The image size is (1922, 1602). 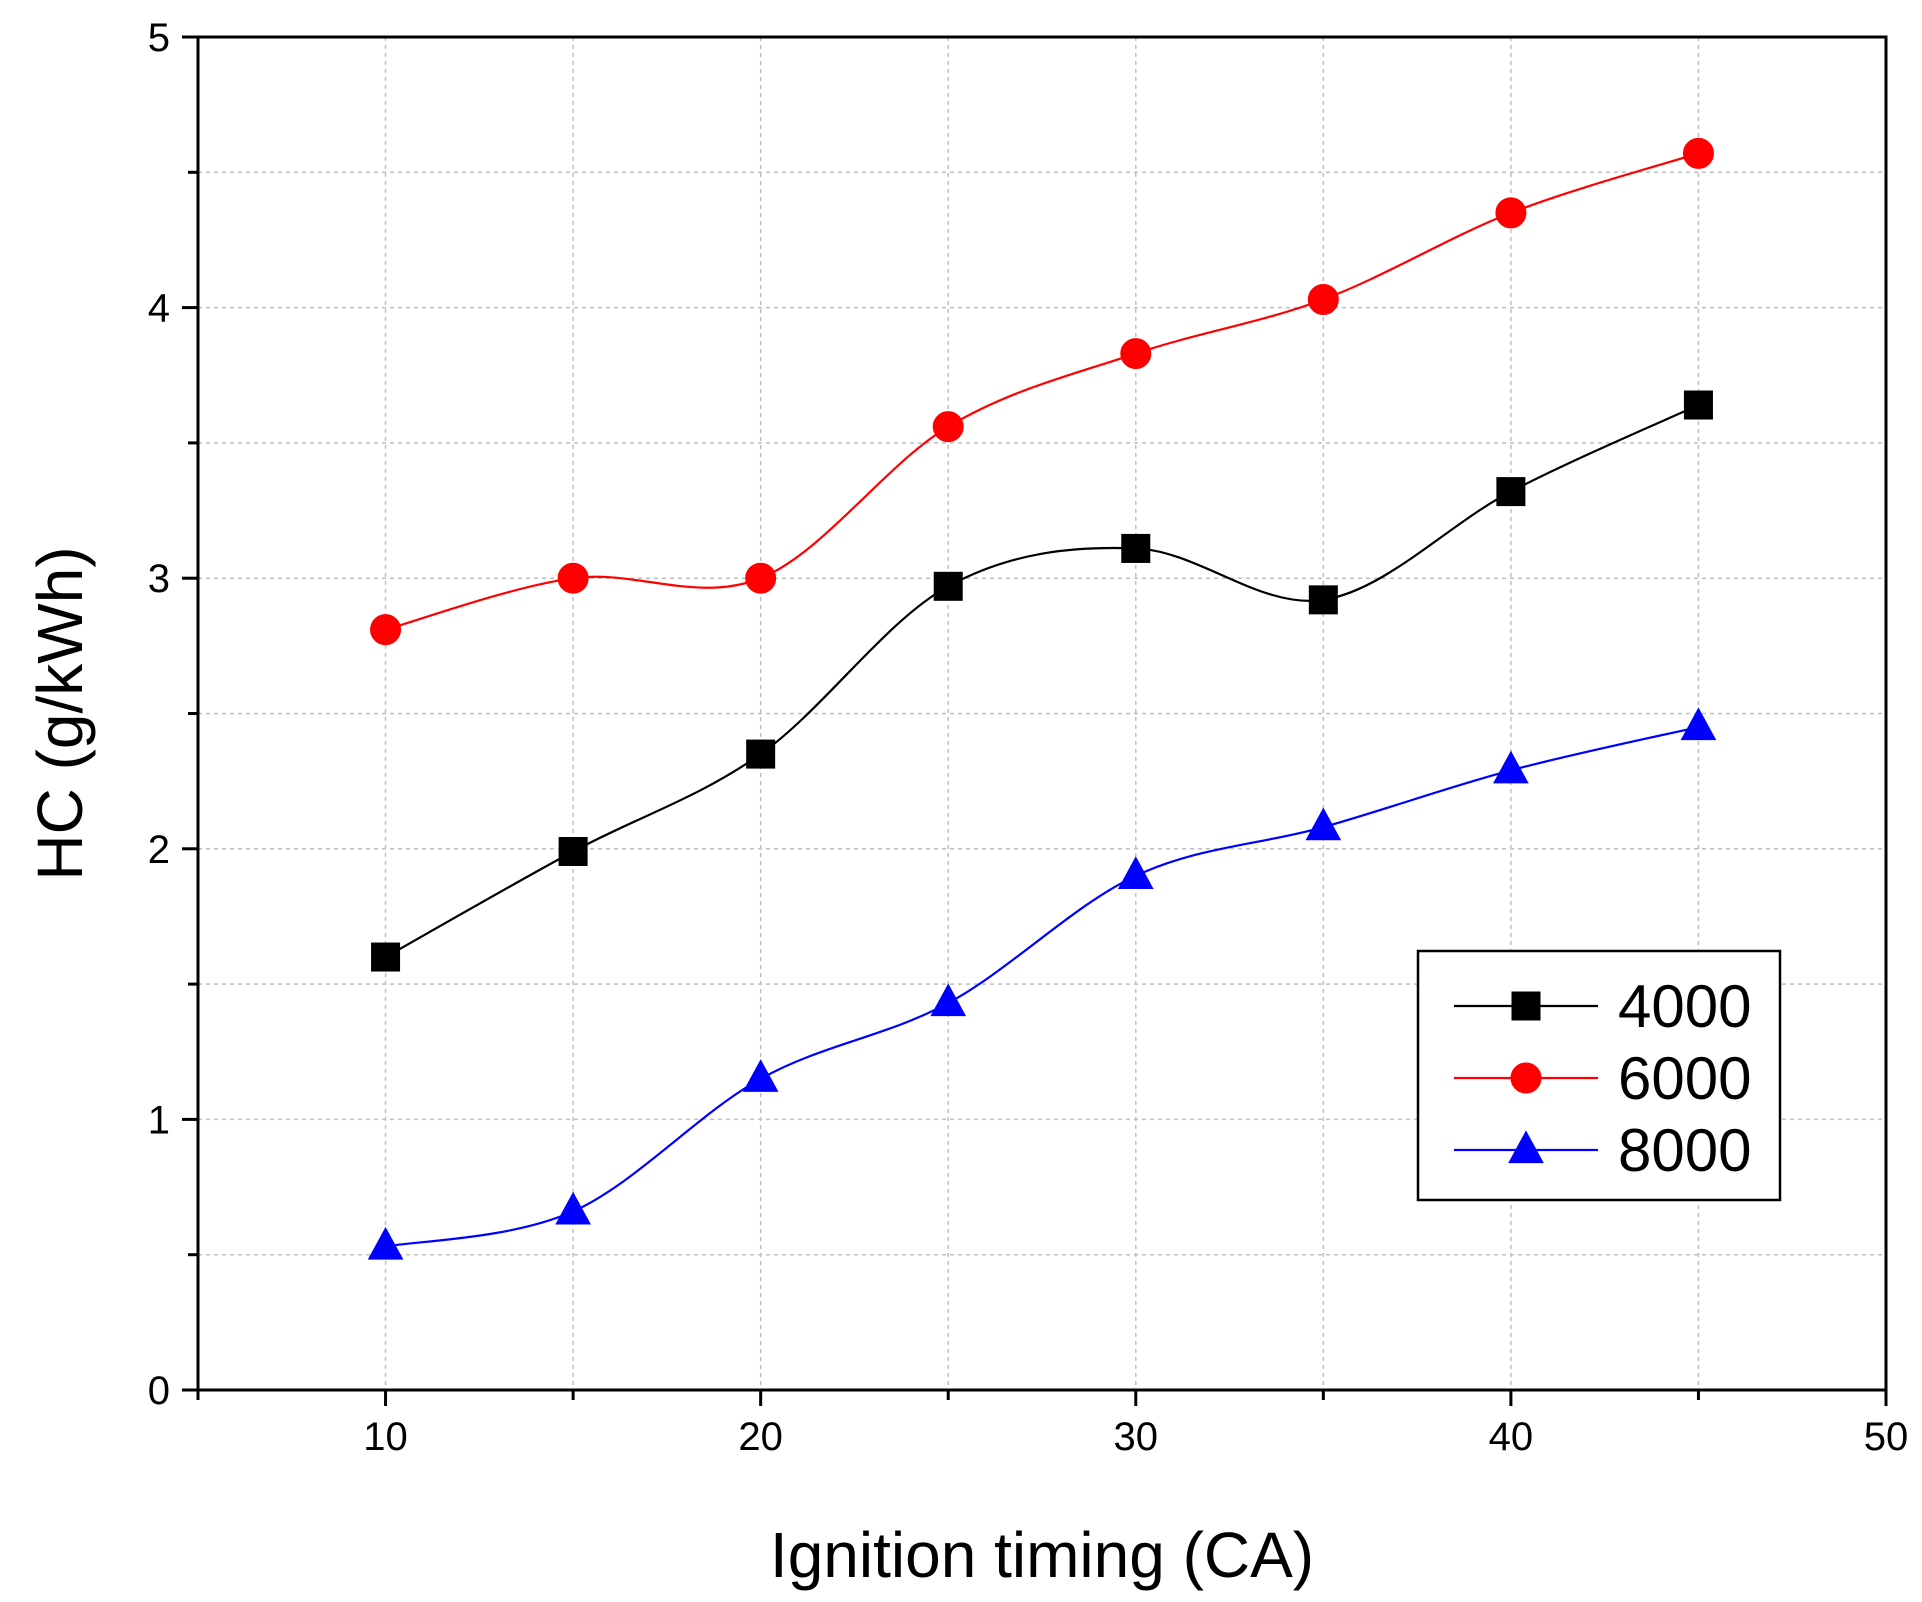 I want to click on x-axis-title: Ignition timing (CA), so click(x=1042, y=1555).